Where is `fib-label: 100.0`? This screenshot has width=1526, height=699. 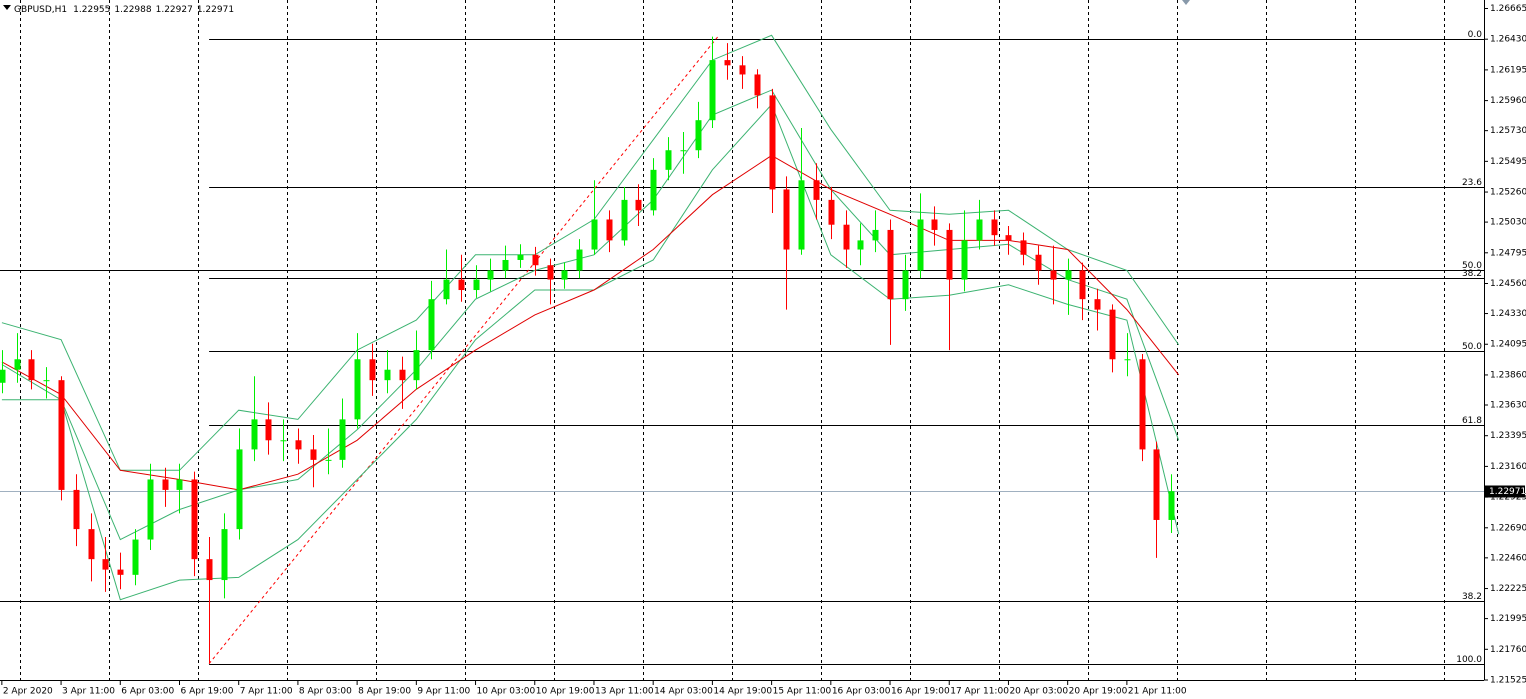 fib-label: 100.0 is located at coordinates (1469, 660).